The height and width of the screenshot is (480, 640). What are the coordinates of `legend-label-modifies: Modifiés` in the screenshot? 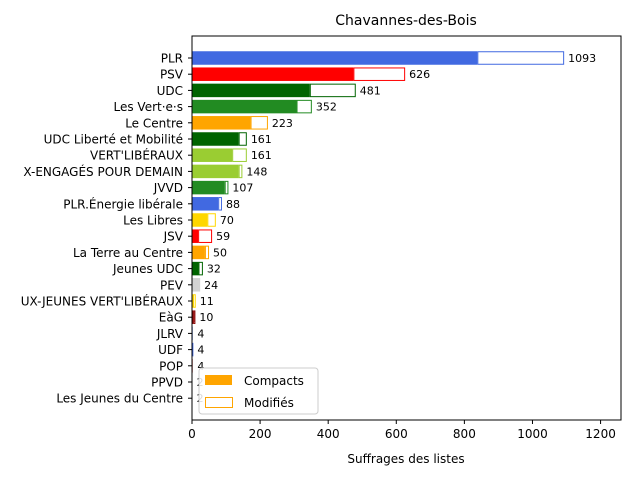 It's located at (269, 403).